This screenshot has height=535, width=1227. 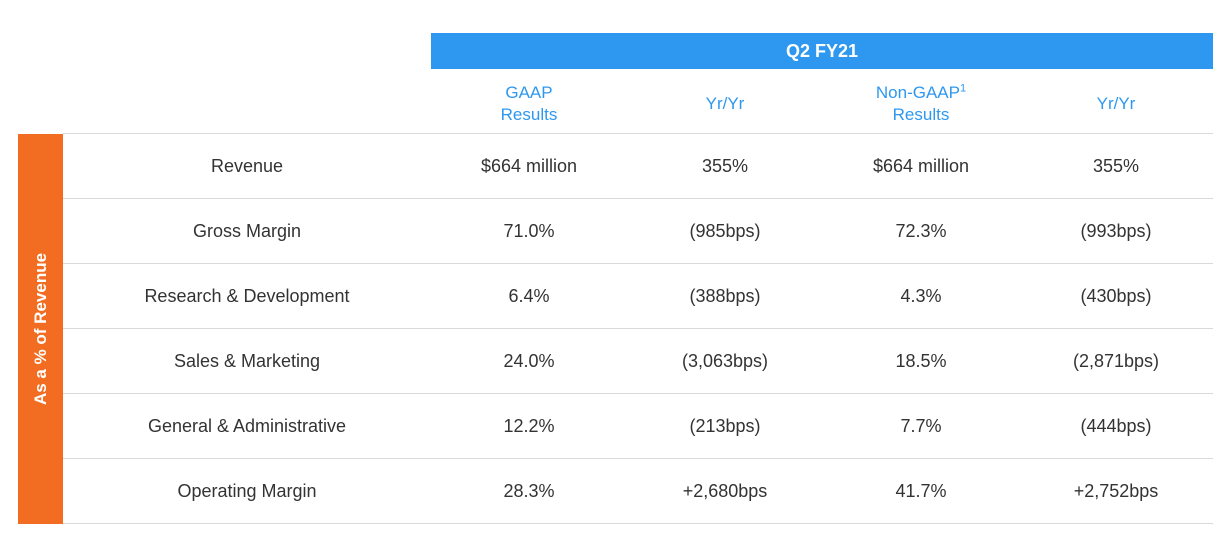 I want to click on gaap-yoy-value: (3,063bps), so click(x=725, y=361).